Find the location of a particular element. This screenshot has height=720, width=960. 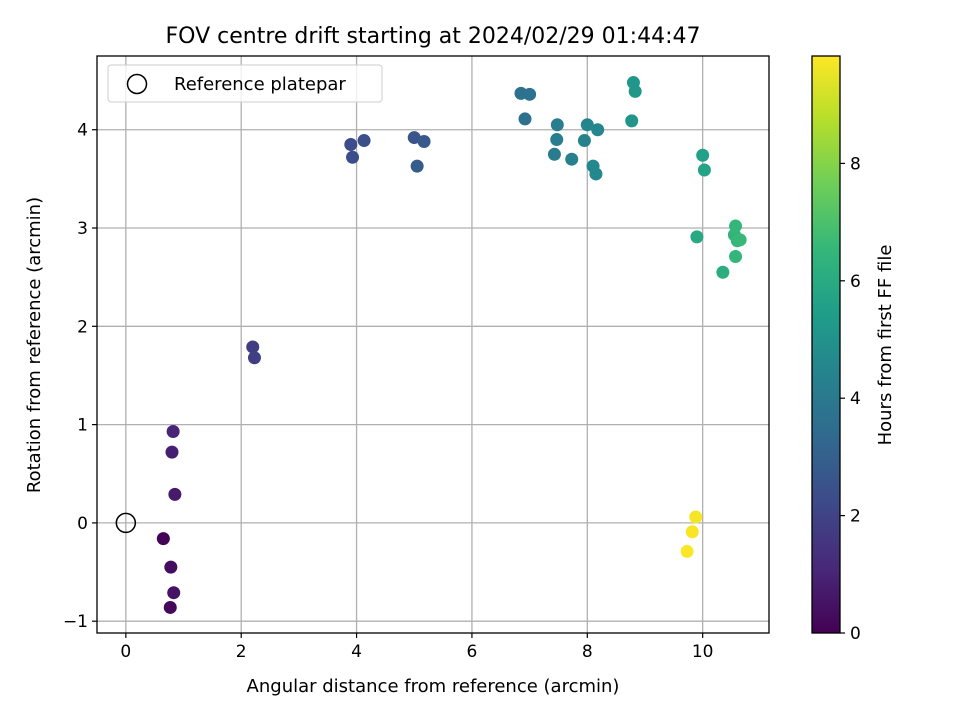

colorbar-ticks: 0 2 4 6 8 is located at coordinates (850, 399).